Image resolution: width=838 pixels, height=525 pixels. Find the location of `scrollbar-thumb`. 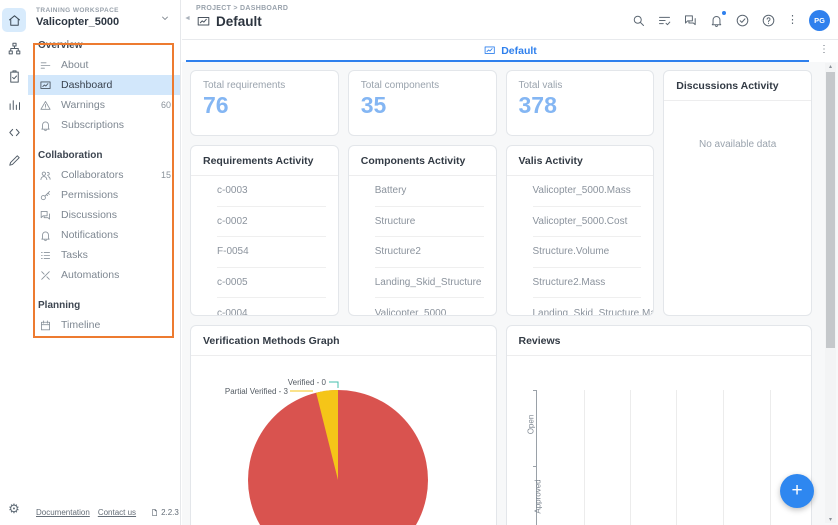

scrollbar-thumb is located at coordinates (830, 210).